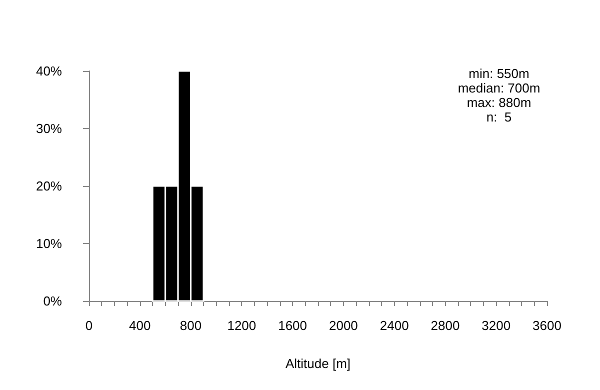  Describe the element at coordinates (499, 73) in the screenshot. I see `annotation: min: 550m` at that location.